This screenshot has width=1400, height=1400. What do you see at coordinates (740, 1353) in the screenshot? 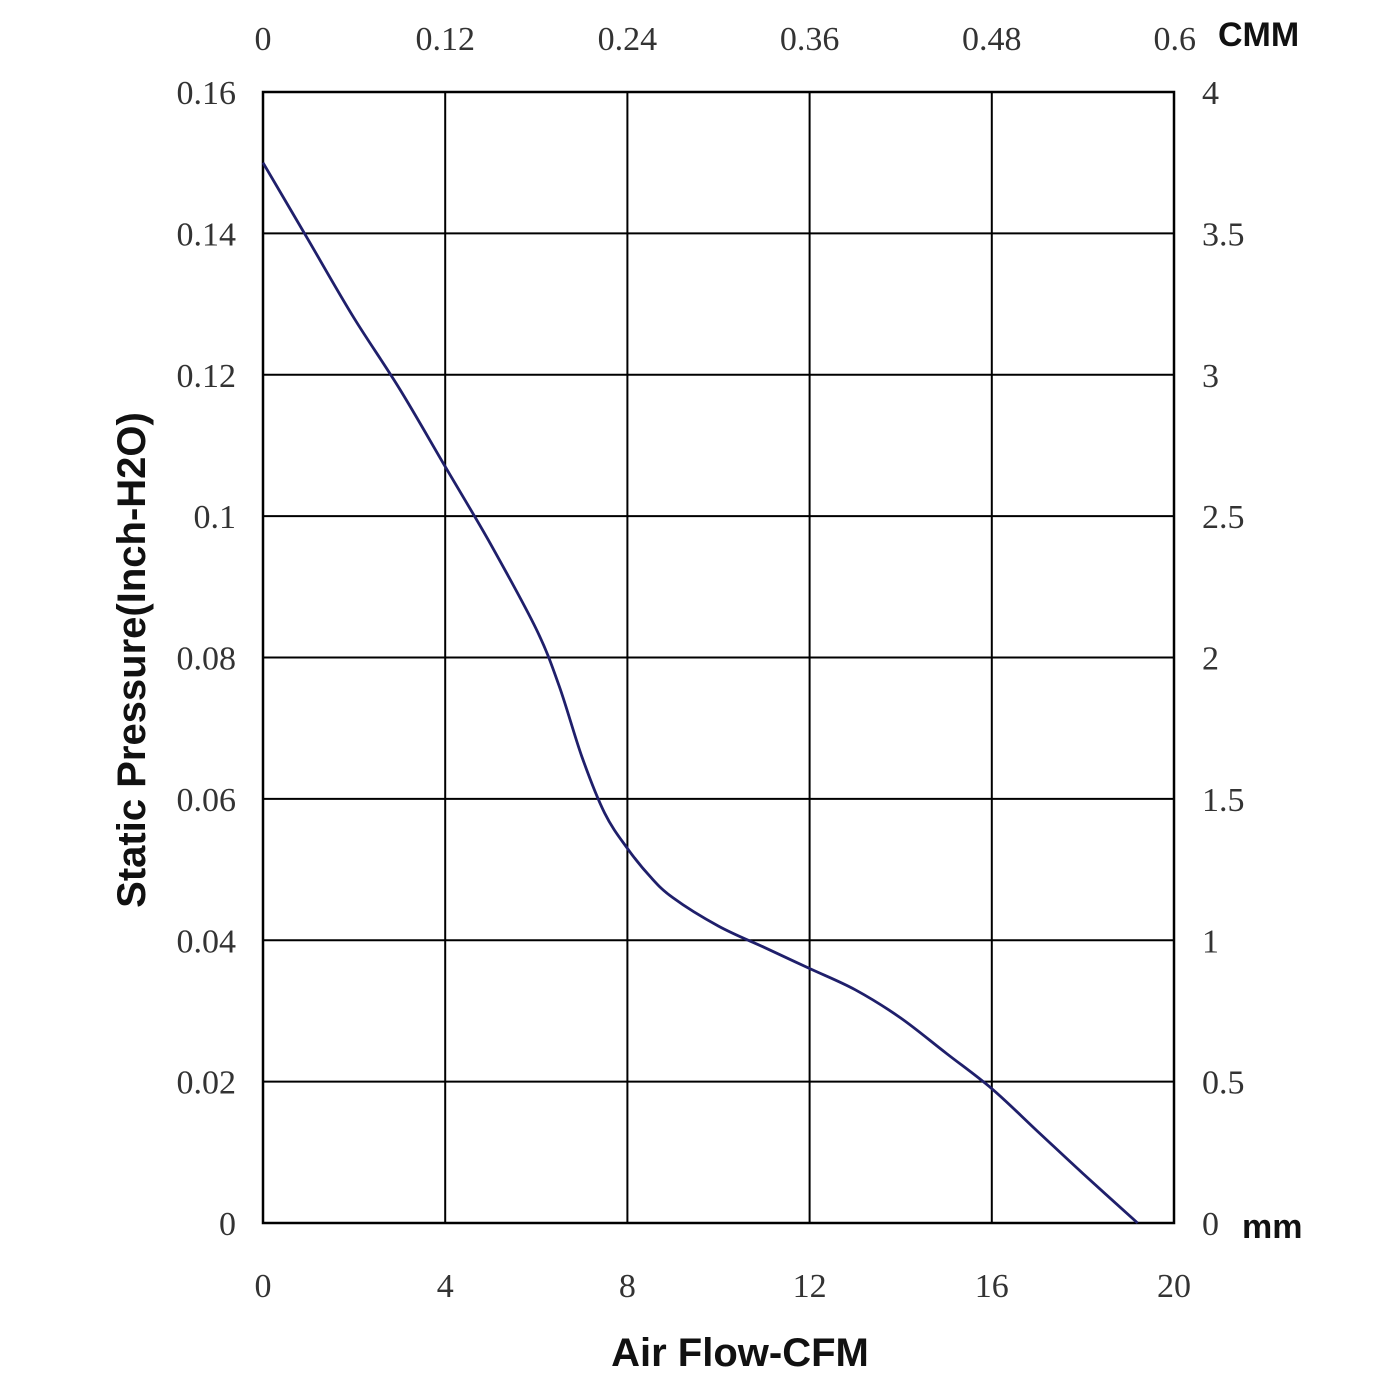
I see `x-axis-title: Air Flow-CFM` at bounding box center [740, 1353].